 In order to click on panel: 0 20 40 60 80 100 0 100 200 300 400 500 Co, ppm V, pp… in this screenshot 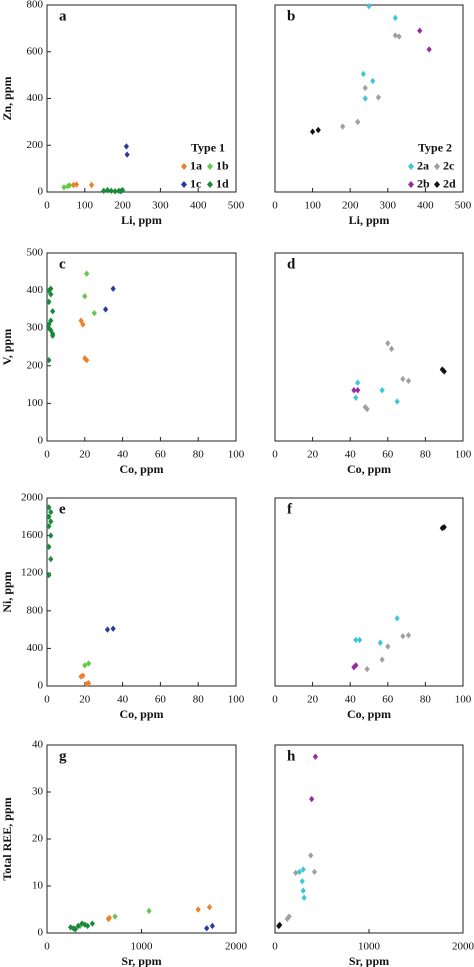, I will do `click(122, 361)`.